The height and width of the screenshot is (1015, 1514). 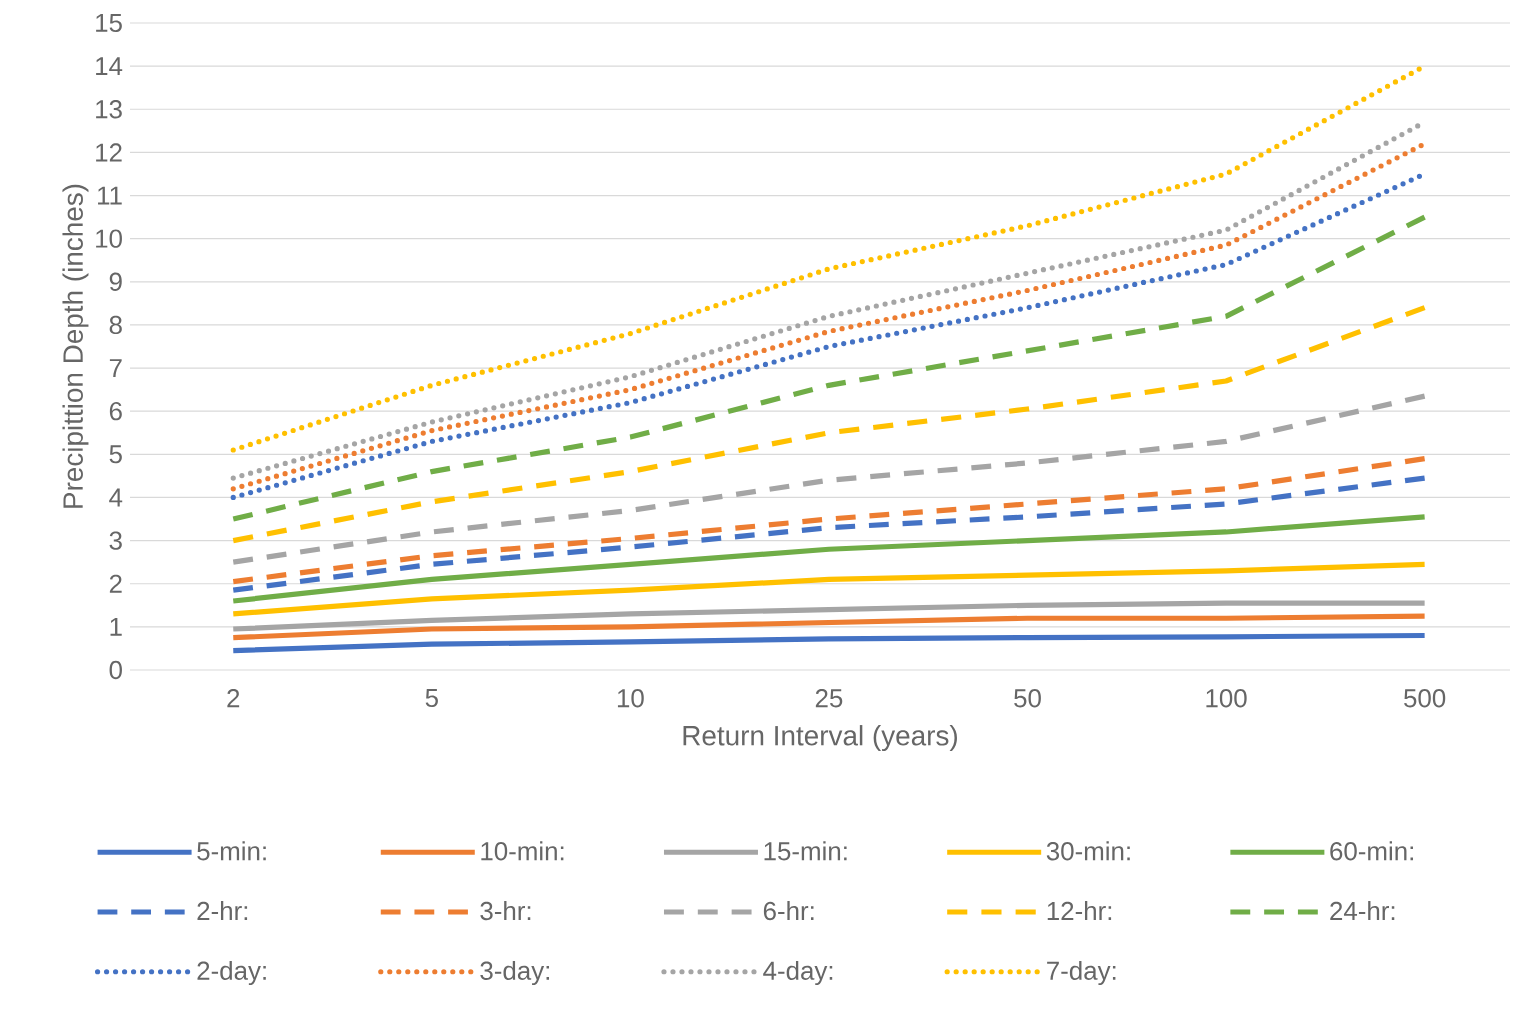 I want to click on y-tick-label: 14, so click(x=109, y=66).